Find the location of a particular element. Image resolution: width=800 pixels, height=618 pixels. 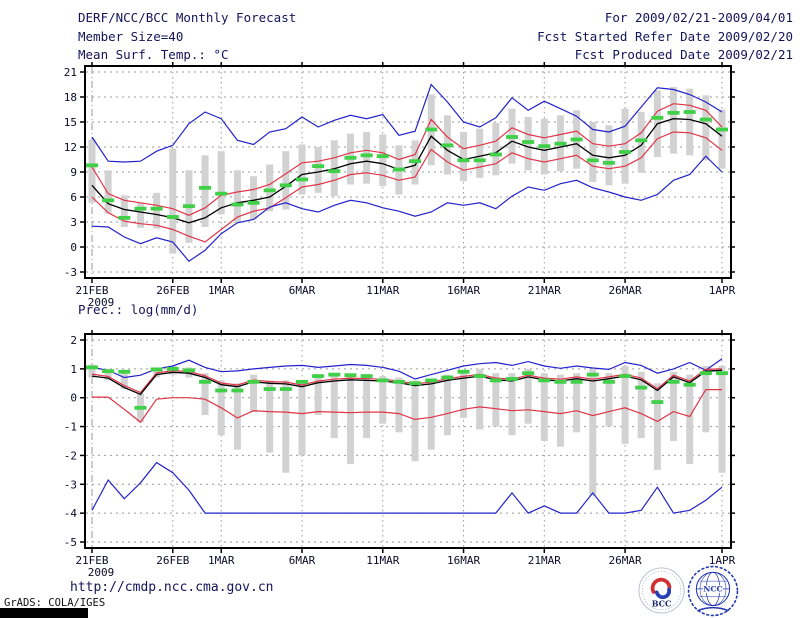

series-ensemble-mean is located at coordinates (407, 382).